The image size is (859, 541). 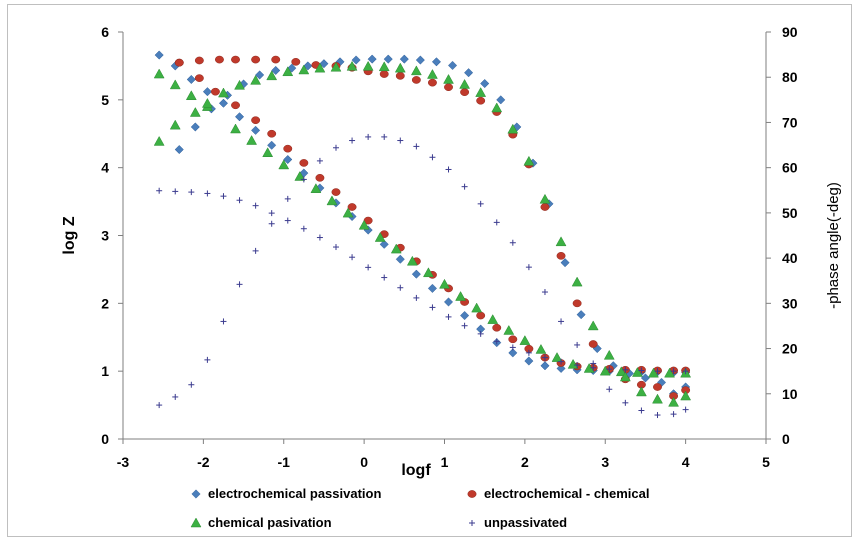 What do you see at coordinates (566, 493) in the screenshot?
I see `legend-label-electrochemical-chemical: electrochemical - chemical` at bounding box center [566, 493].